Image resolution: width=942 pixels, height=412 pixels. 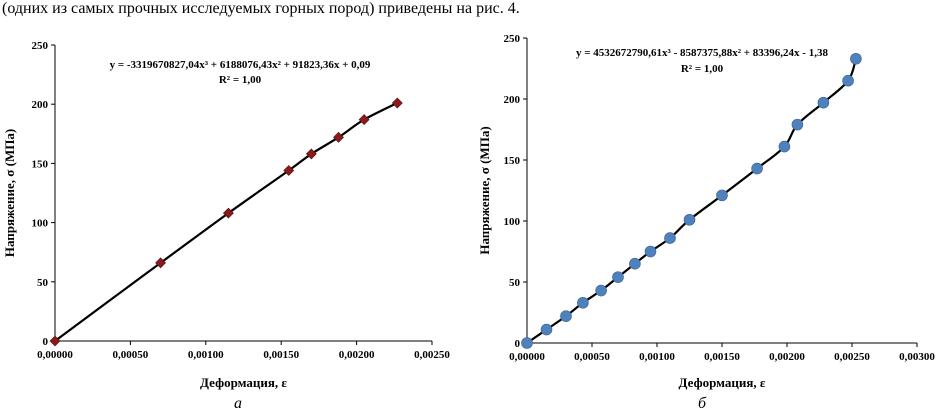 I want to click on figure-caption: а, so click(x=238, y=403).